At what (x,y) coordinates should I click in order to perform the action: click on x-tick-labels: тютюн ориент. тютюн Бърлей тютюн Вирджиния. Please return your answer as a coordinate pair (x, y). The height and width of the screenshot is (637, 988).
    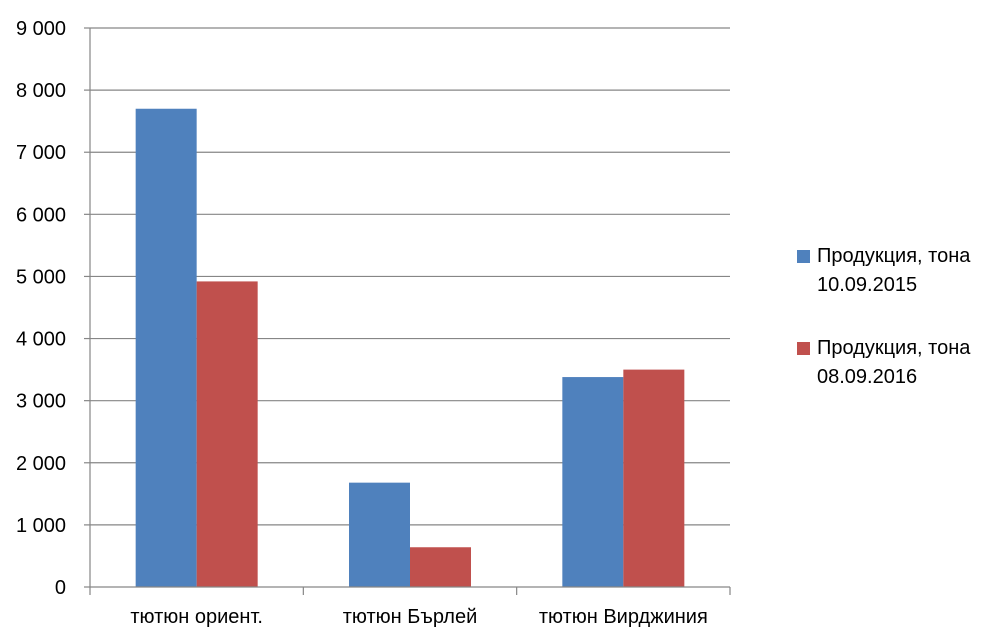
    Looking at the image, I should click on (418, 617).